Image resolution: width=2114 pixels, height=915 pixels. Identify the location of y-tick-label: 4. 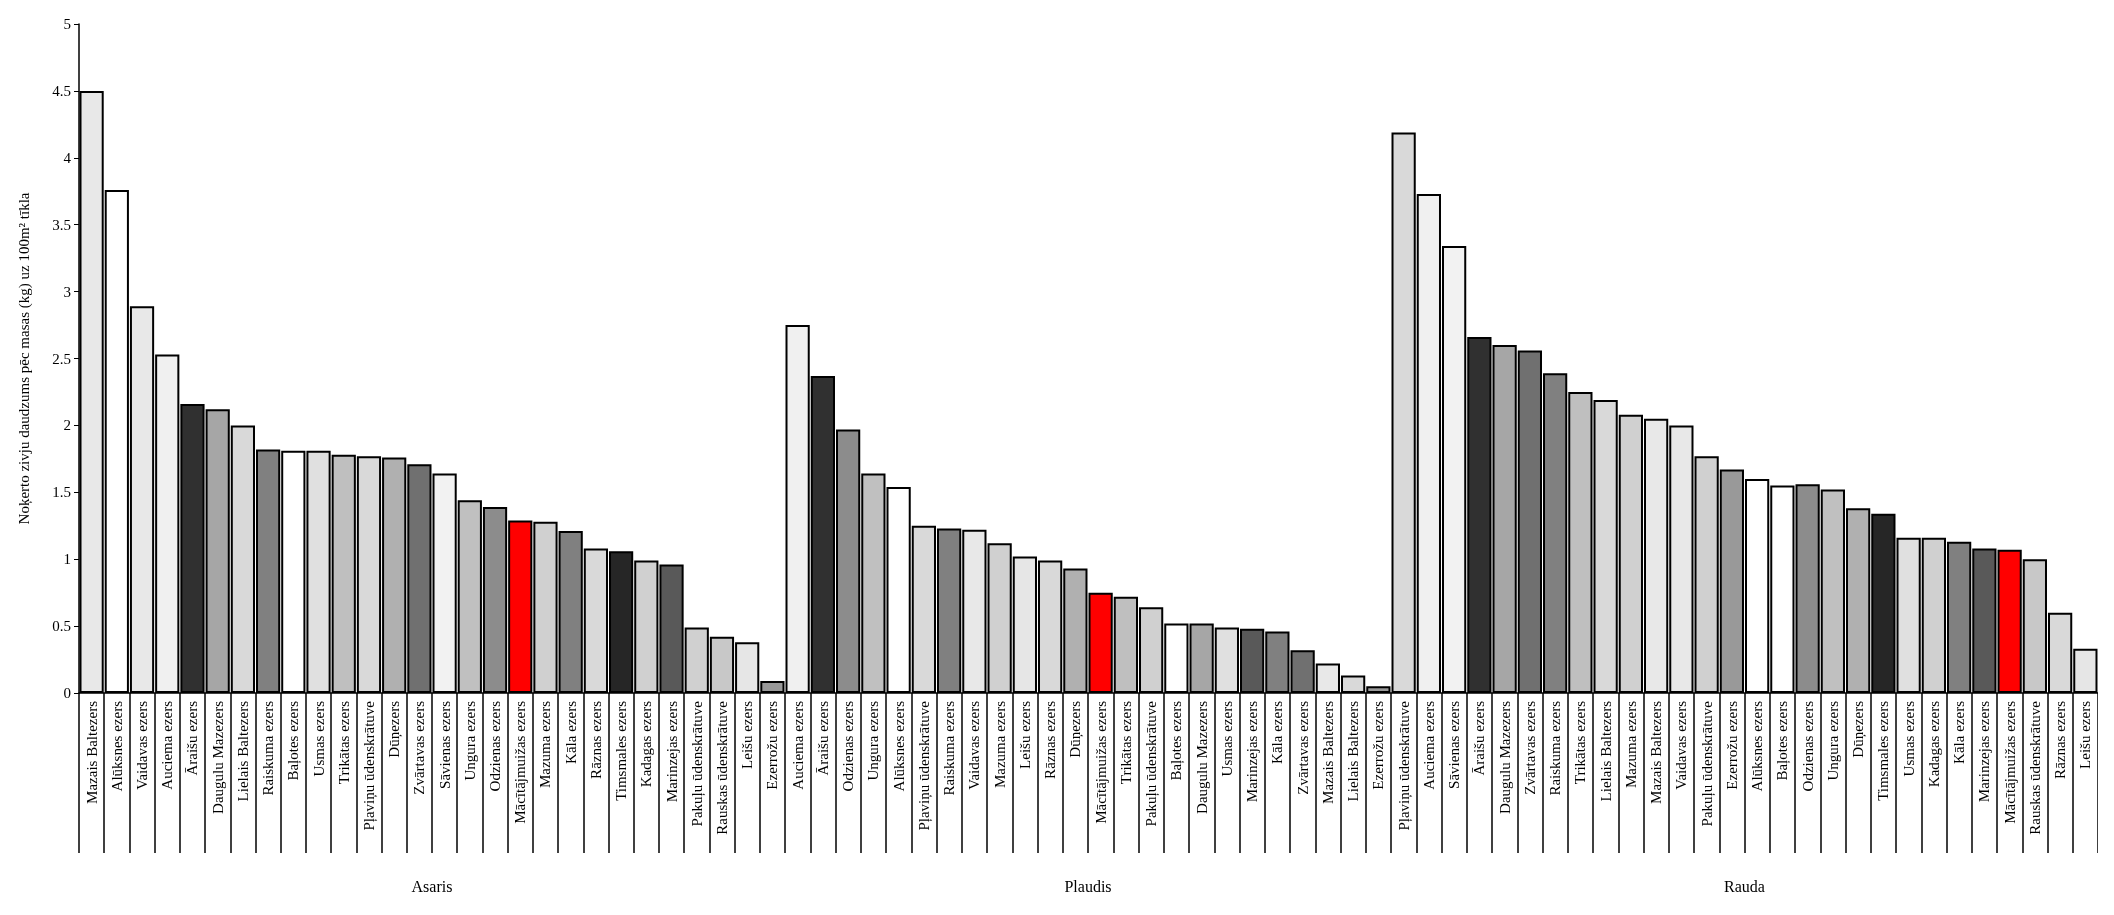
(67, 157).